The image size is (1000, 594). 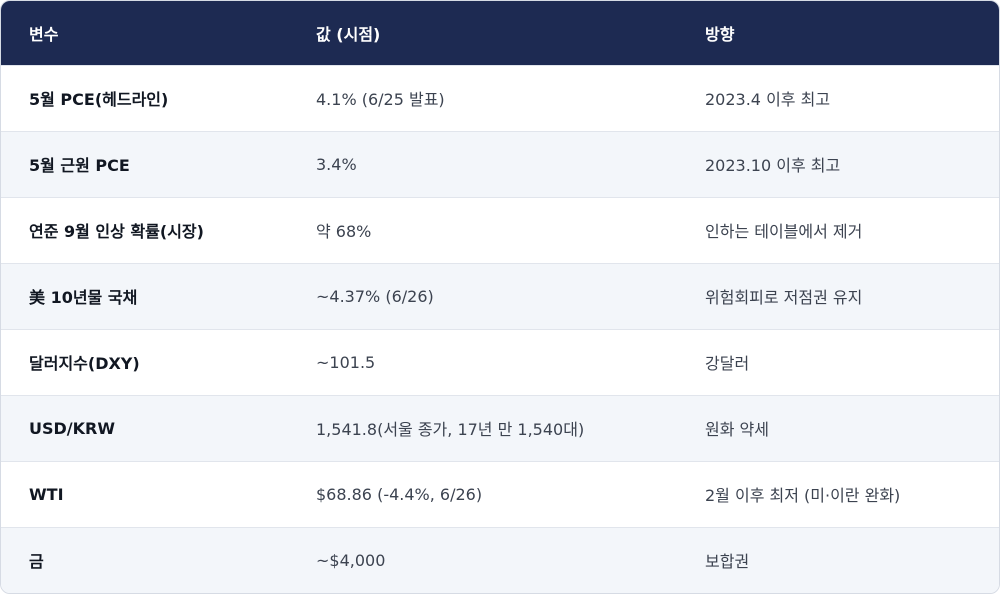 I want to click on cell-value: 4.1% (6/25 발표), so click(x=380, y=99).